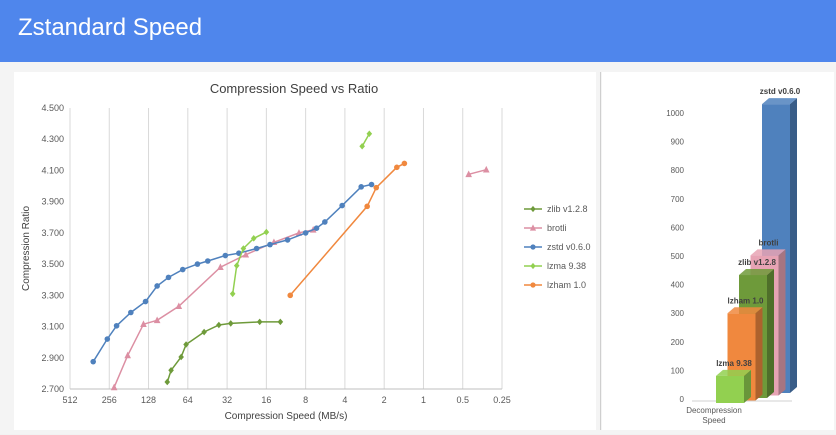 The height and width of the screenshot is (435, 836). What do you see at coordinates (52, 202) in the screenshot?
I see `y-tick-label: 3.900` at bounding box center [52, 202].